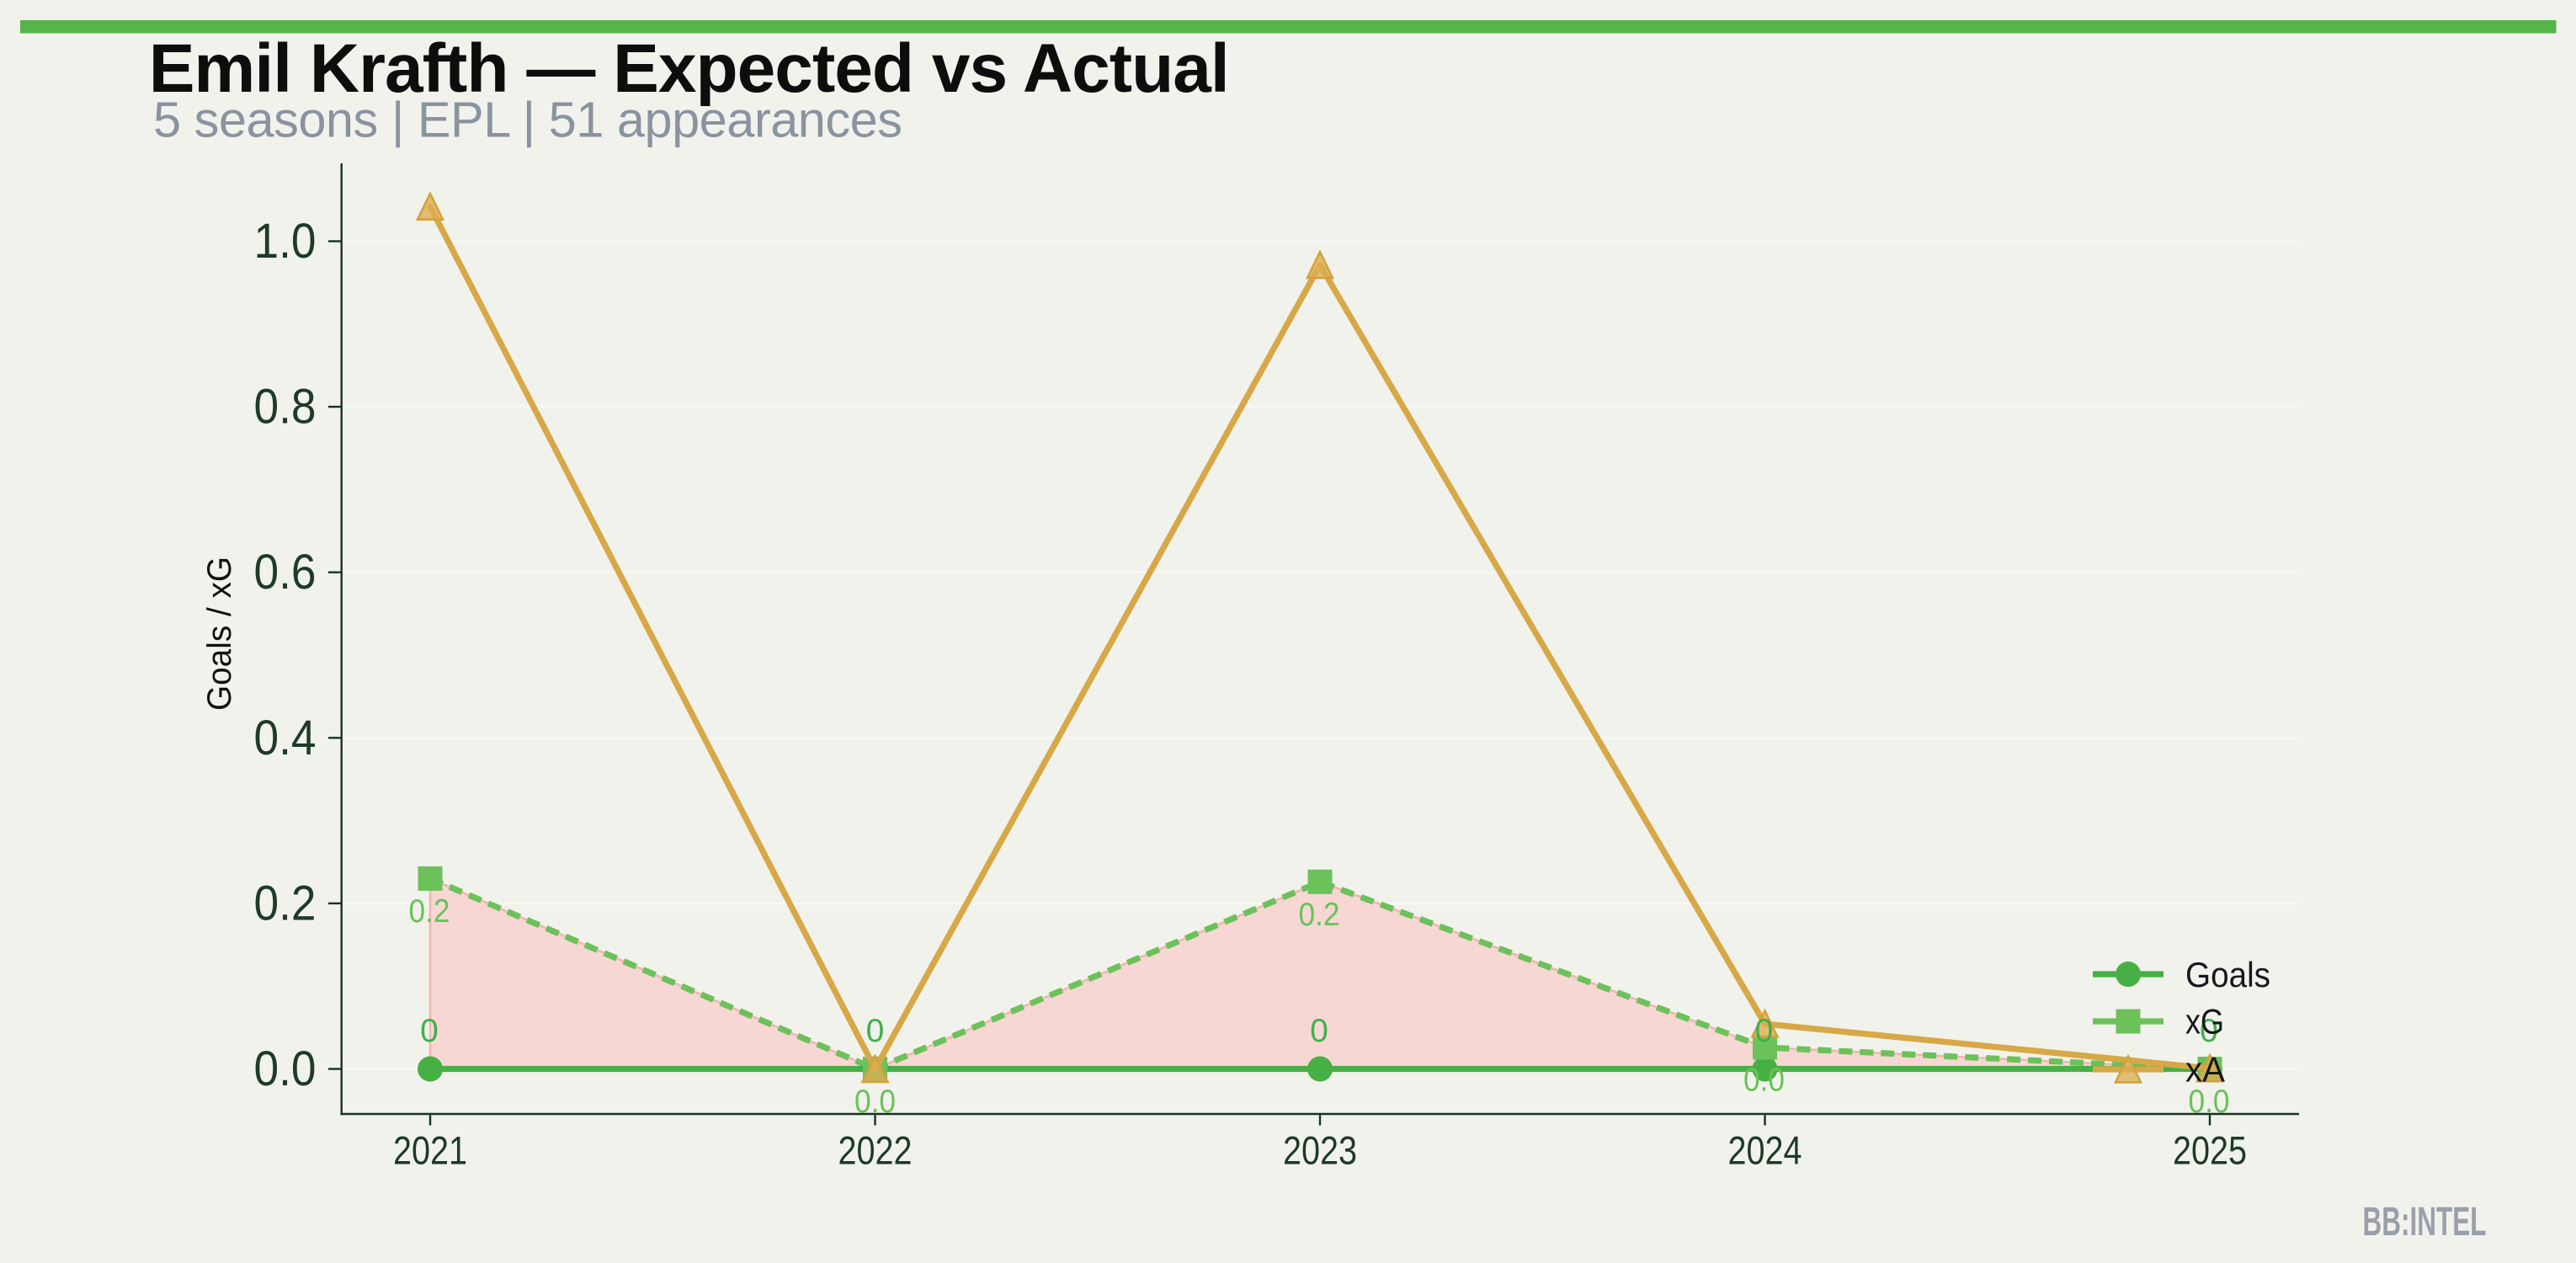 This screenshot has width=2576, height=1263. I want to click on svg-text:5 seasons | EPL | 51 appearanc: 5 seasons | EPL | 51 appearances, so click(527, 120).